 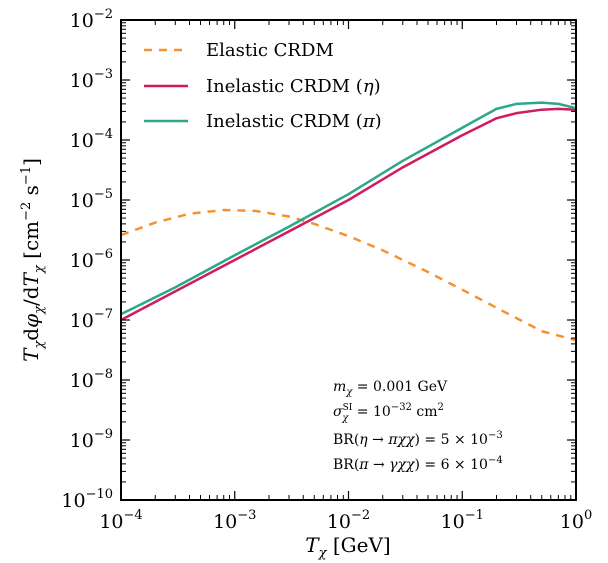 What do you see at coordinates (348, 520) in the screenshot?
I see `x-tick-label: 10⁻²` at bounding box center [348, 520].